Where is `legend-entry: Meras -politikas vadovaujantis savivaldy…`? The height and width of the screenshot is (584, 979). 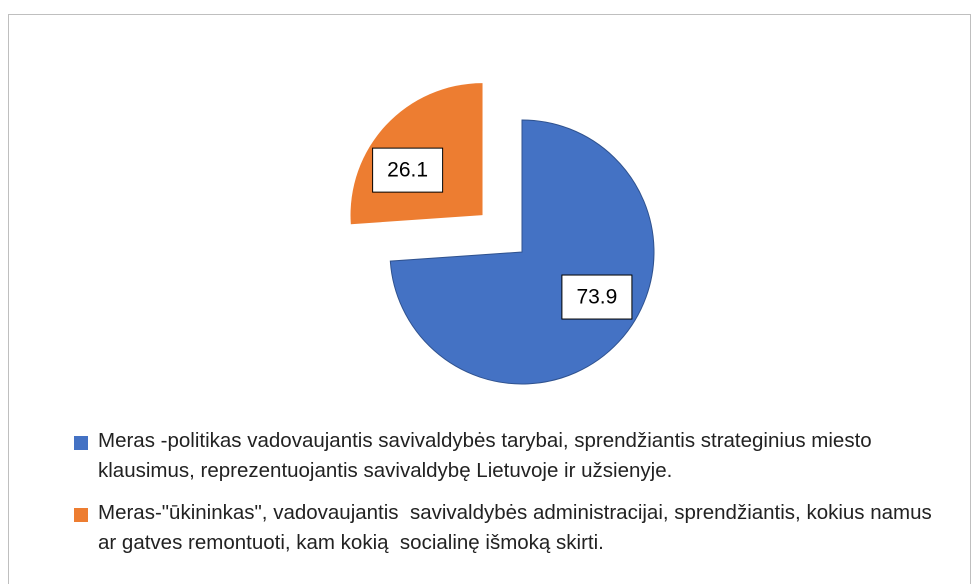
legend-entry: Meras -politikas vadovaujantis savivaldy… is located at coordinates (514, 456).